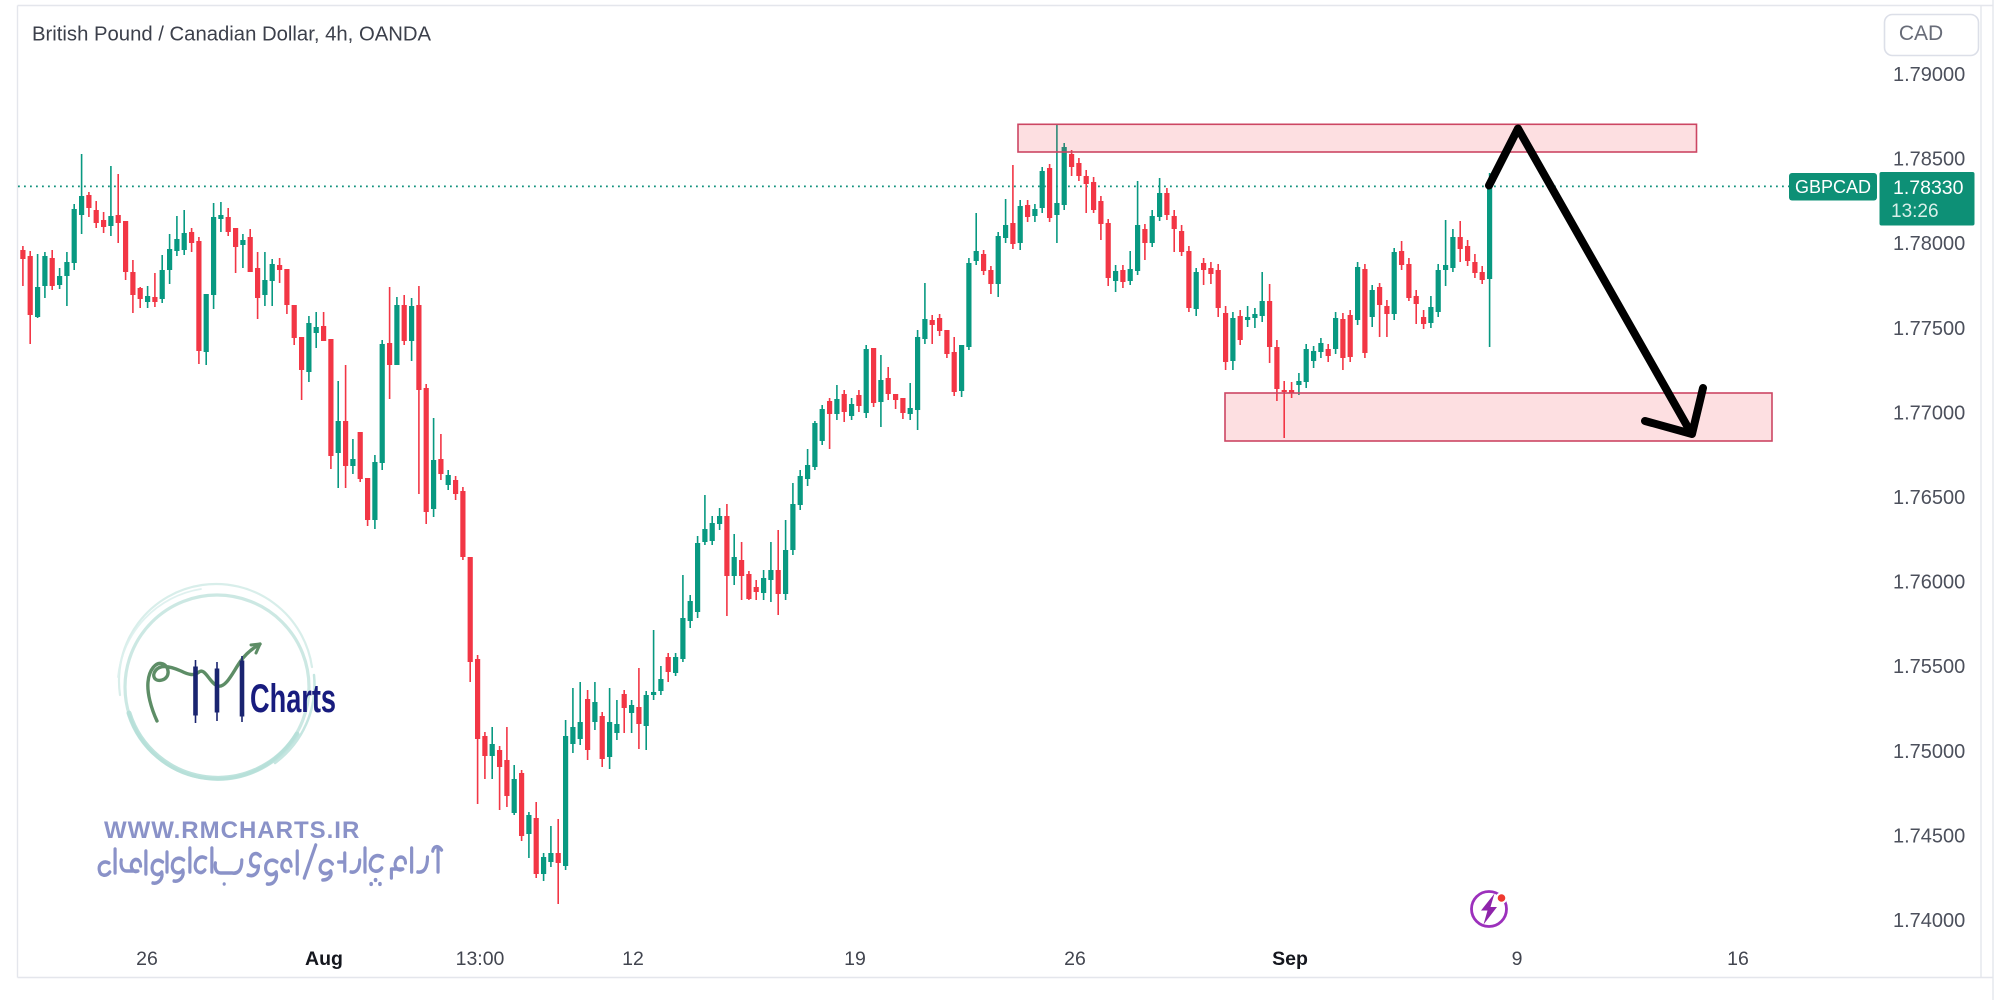 The width and height of the screenshot is (2000, 1000). I want to click on svg-text: Aug, so click(324, 959).